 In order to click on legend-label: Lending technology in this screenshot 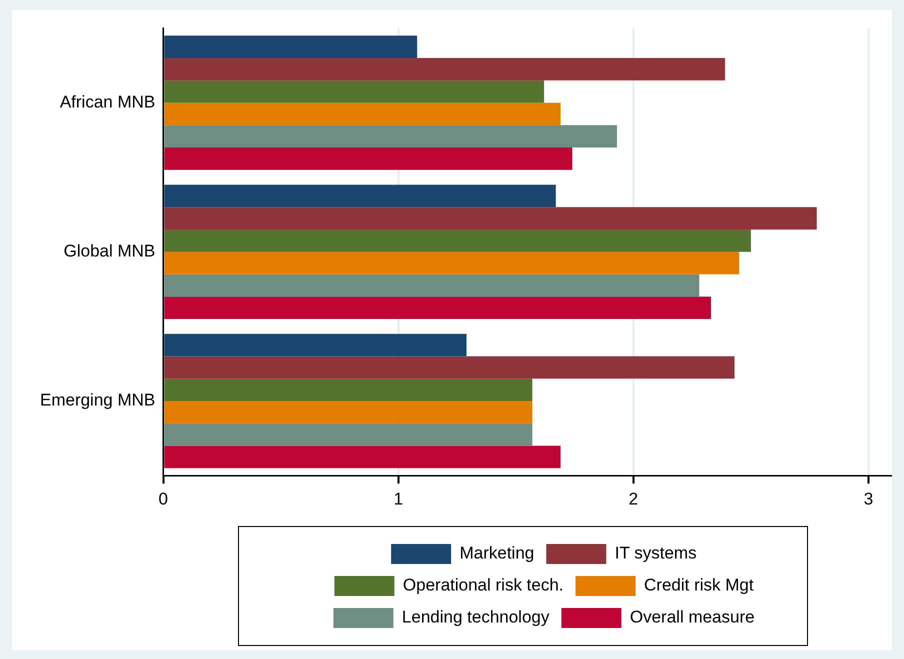, I will do `click(476, 617)`.